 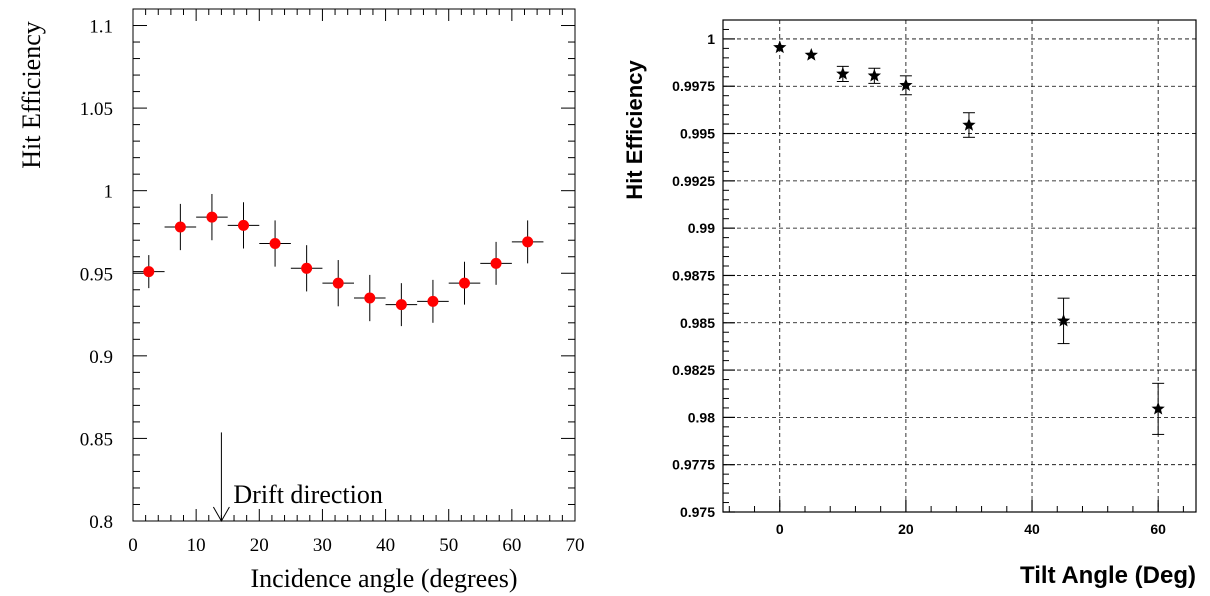 I want to click on left-data-points, so click(x=338, y=260).